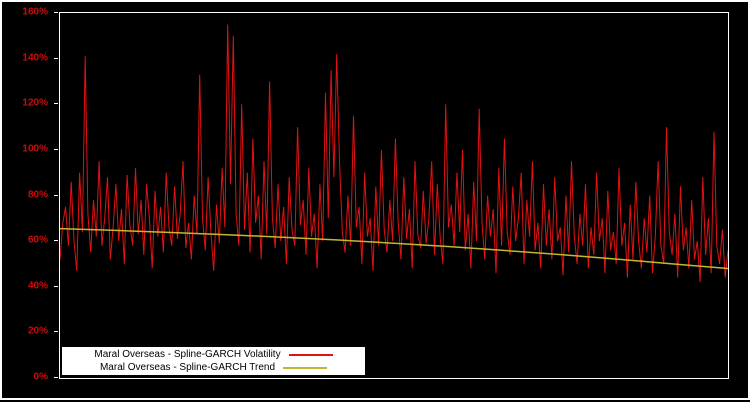  I want to click on y-tick-label: 0%, so click(40, 377).